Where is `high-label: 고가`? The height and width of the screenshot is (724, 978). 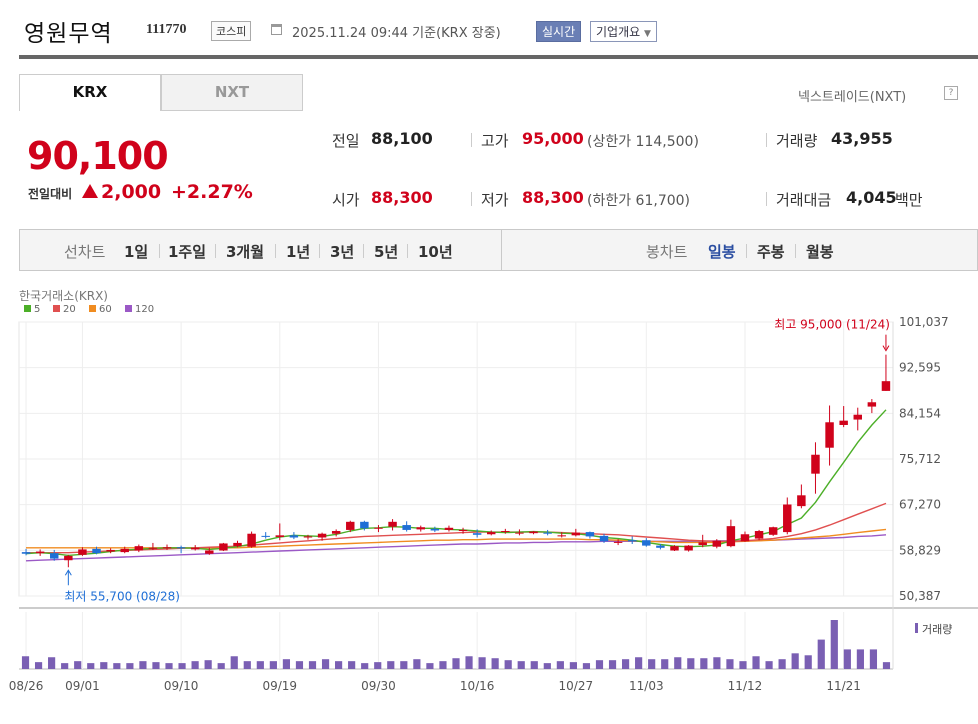
high-label: 고가 is located at coordinates (495, 141).